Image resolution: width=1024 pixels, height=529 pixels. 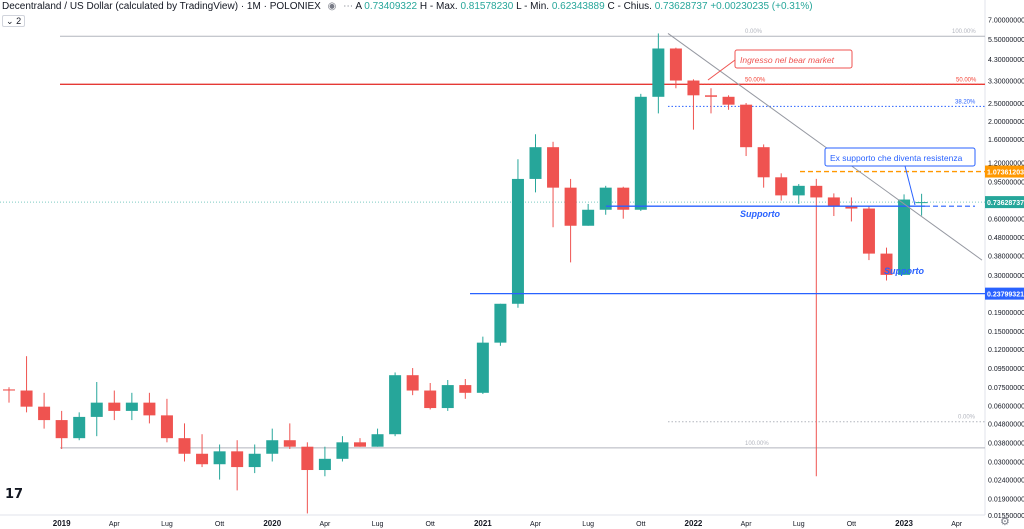 What do you see at coordinates (1006, 462) in the screenshot?
I see `y-tick-label: 0.03000000` at bounding box center [1006, 462].